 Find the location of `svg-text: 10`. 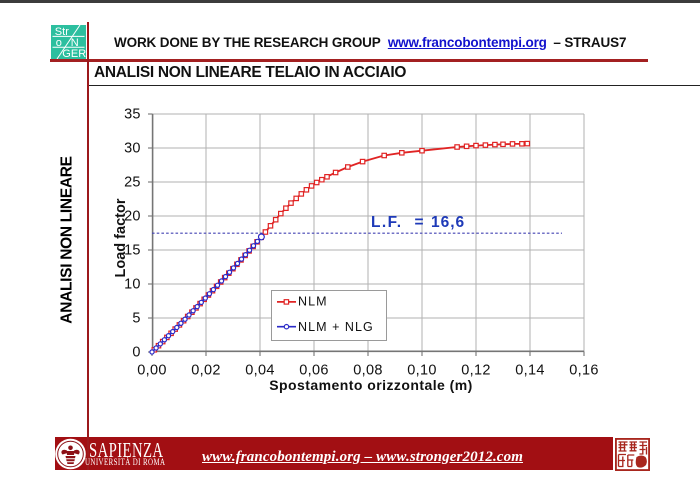

svg-text: 10 is located at coordinates (132, 285).